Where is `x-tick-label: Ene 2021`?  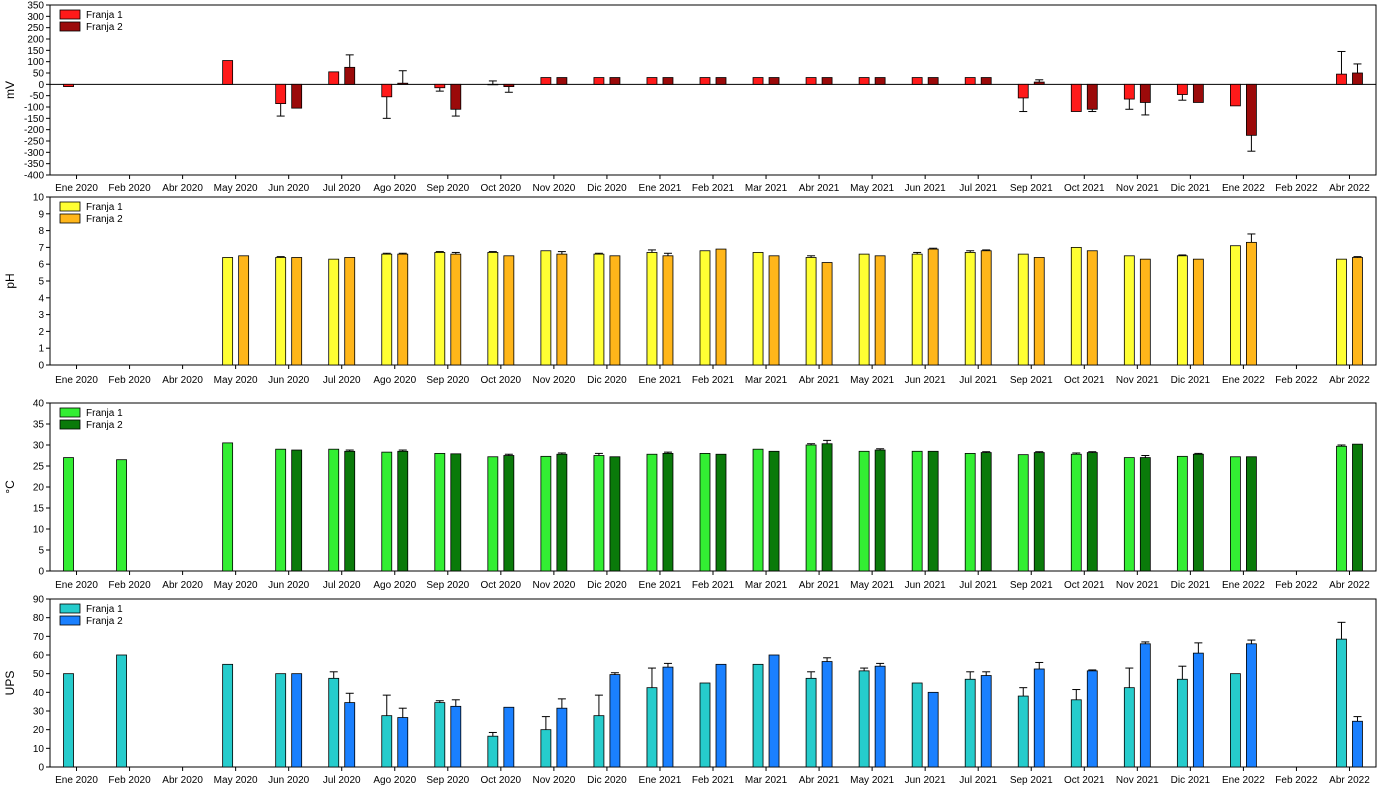
x-tick-label: Ene 2021 is located at coordinates (660, 780).